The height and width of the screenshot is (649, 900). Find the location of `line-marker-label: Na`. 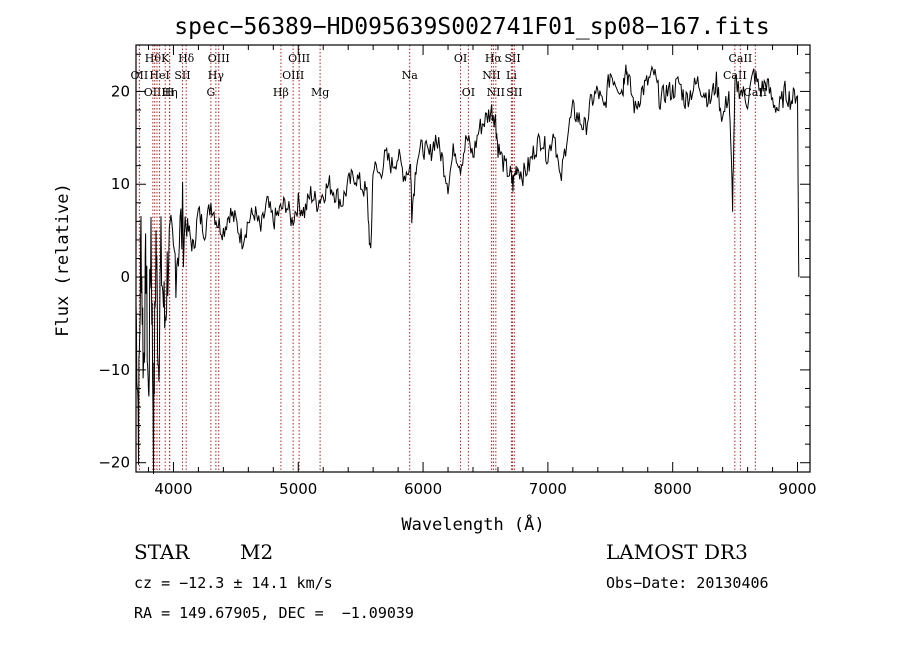

line-marker-label: Na is located at coordinates (410, 75).